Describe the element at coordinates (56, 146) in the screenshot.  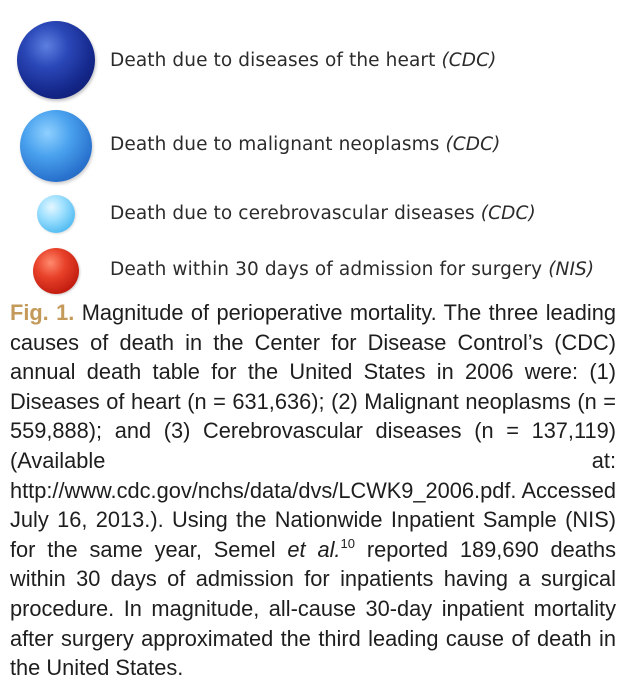
I see `malignant-neoplasms-bubble` at that location.